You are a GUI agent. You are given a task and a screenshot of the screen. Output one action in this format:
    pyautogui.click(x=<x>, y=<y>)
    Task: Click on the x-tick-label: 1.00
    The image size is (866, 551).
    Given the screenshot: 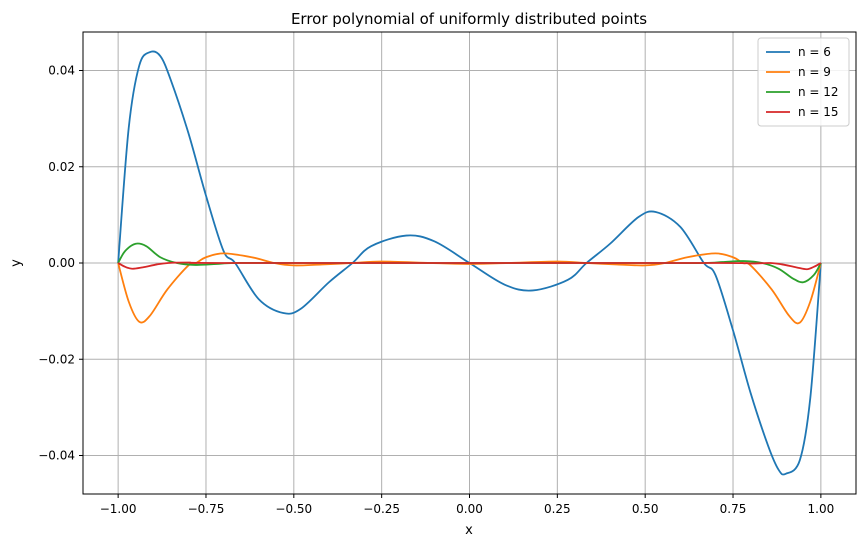 What is the action you would take?
    pyautogui.click(x=821, y=509)
    